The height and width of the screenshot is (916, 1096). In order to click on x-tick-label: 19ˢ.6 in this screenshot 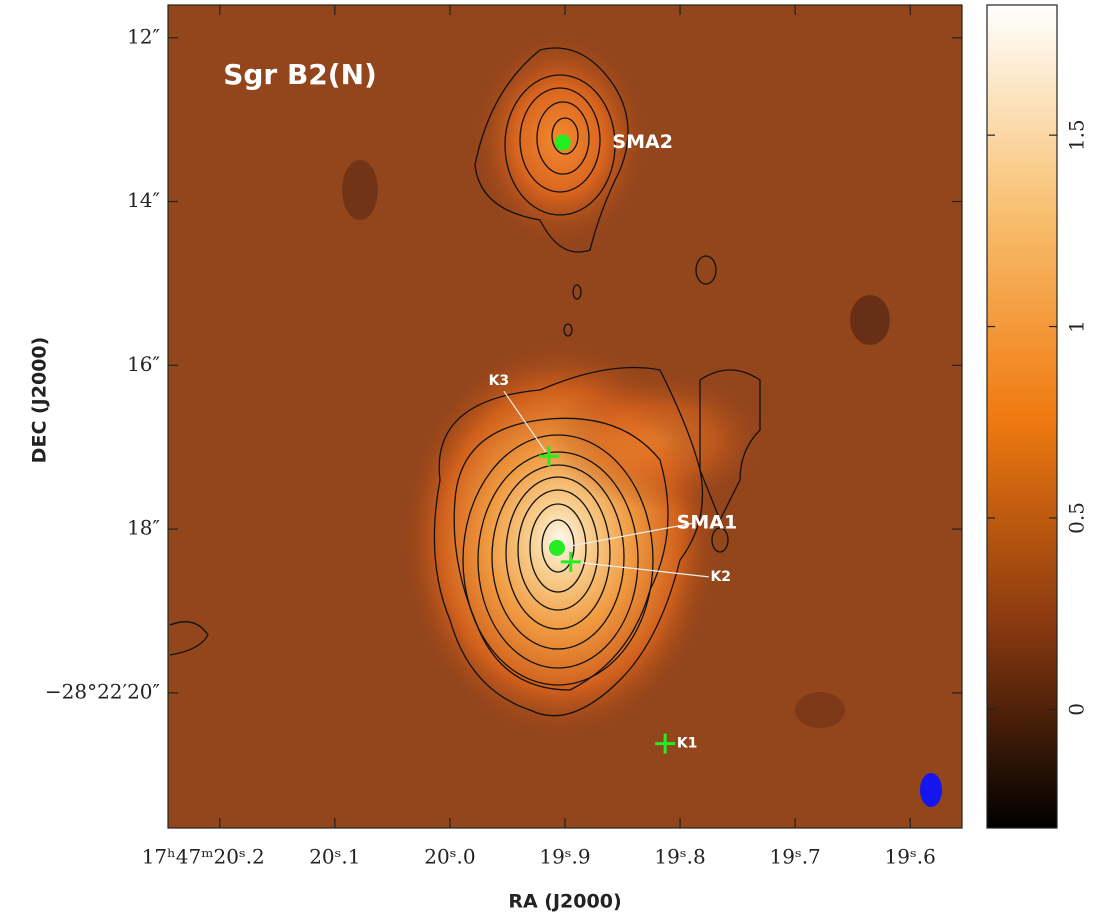, I will do `click(910, 857)`.